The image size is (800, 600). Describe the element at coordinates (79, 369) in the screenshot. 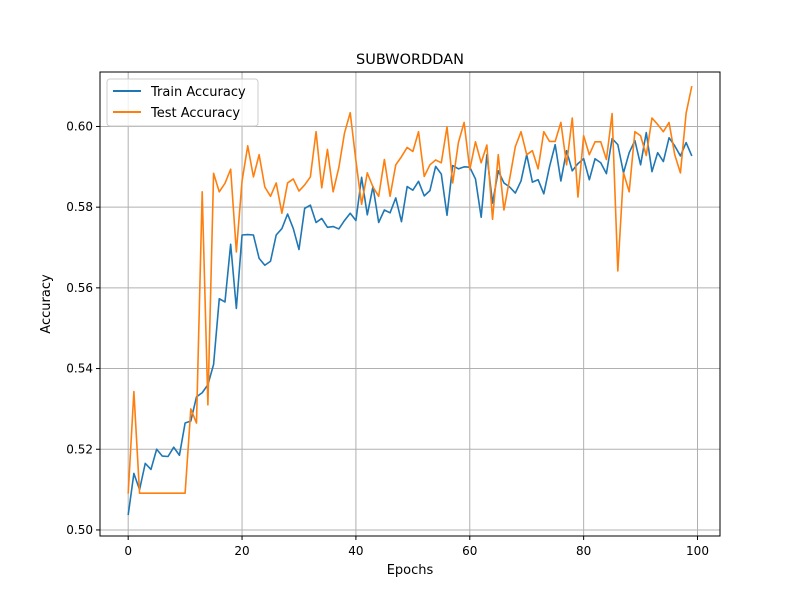

I see `y-tick-label: 0.54` at that location.